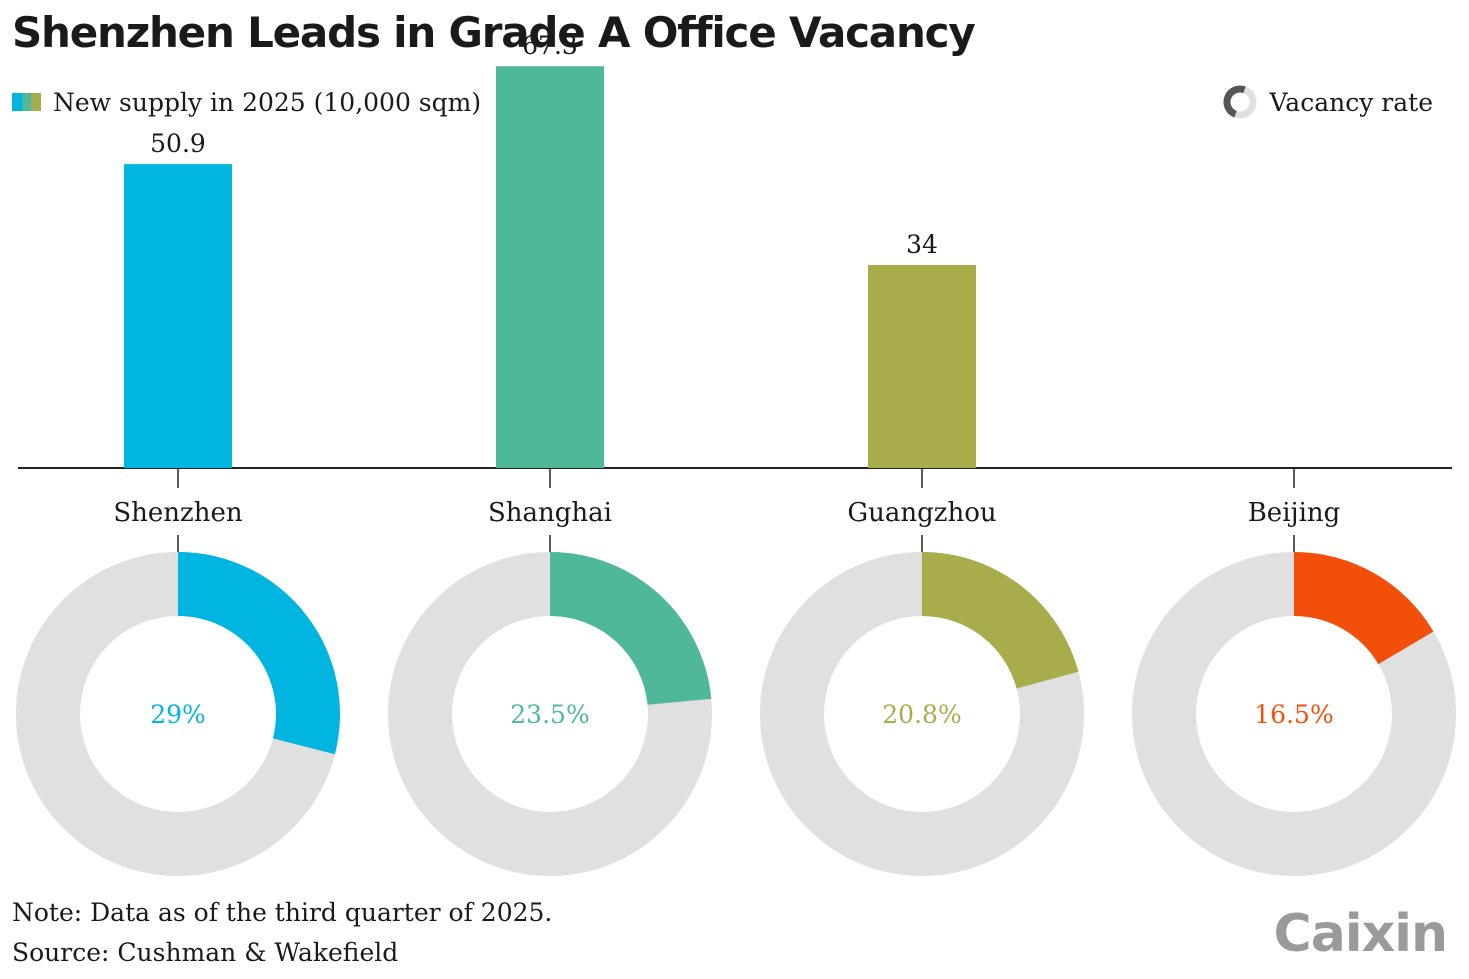  Describe the element at coordinates (1364, 608) in the screenshot. I see `donut-slice-beijing` at that location.